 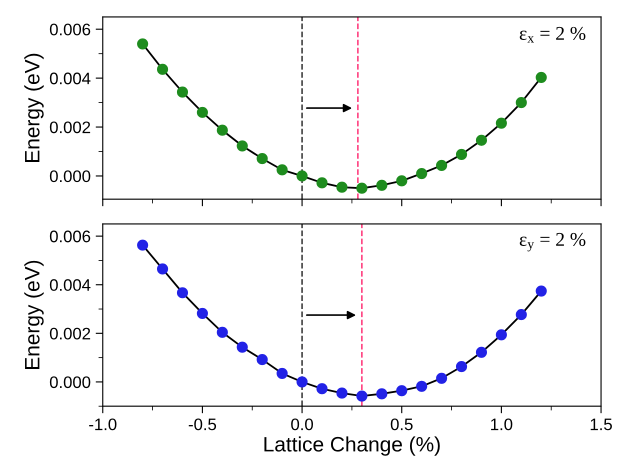 What do you see at coordinates (202, 424) in the screenshot?
I see `x-tick-label: -0.5` at bounding box center [202, 424].